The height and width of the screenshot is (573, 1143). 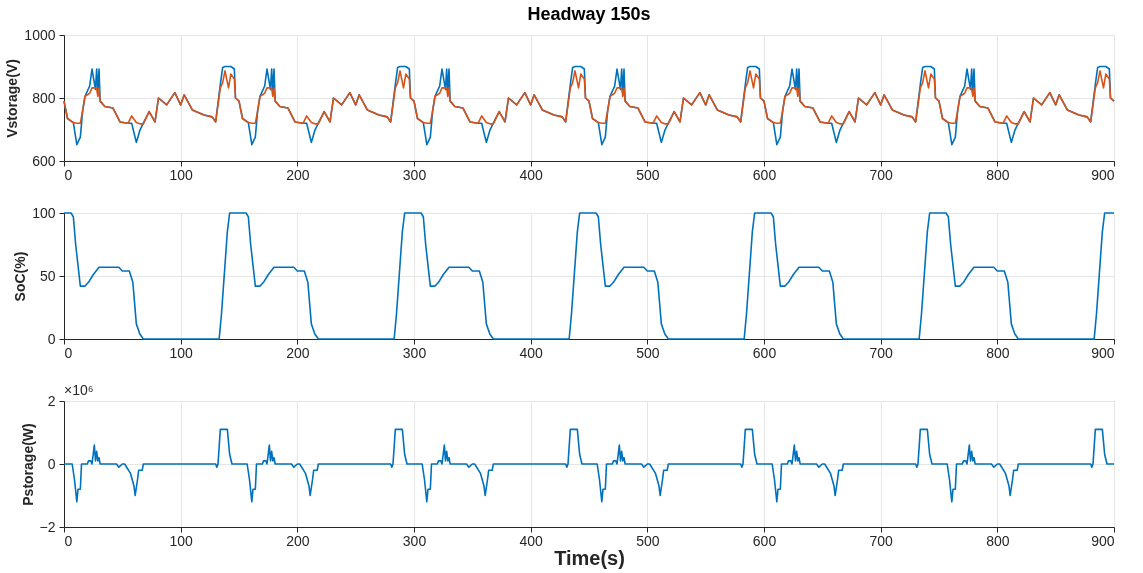 I want to click on y-axis-title: SoC(%), so click(x=20, y=276).